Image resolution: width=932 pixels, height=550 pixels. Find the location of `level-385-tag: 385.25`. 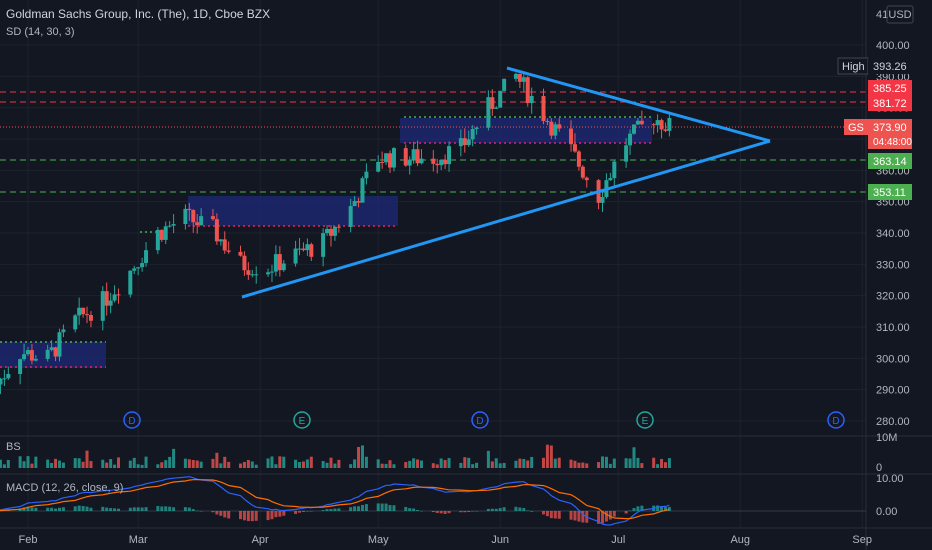

level-385-tag: 385.25 is located at coordinates (890, 88).